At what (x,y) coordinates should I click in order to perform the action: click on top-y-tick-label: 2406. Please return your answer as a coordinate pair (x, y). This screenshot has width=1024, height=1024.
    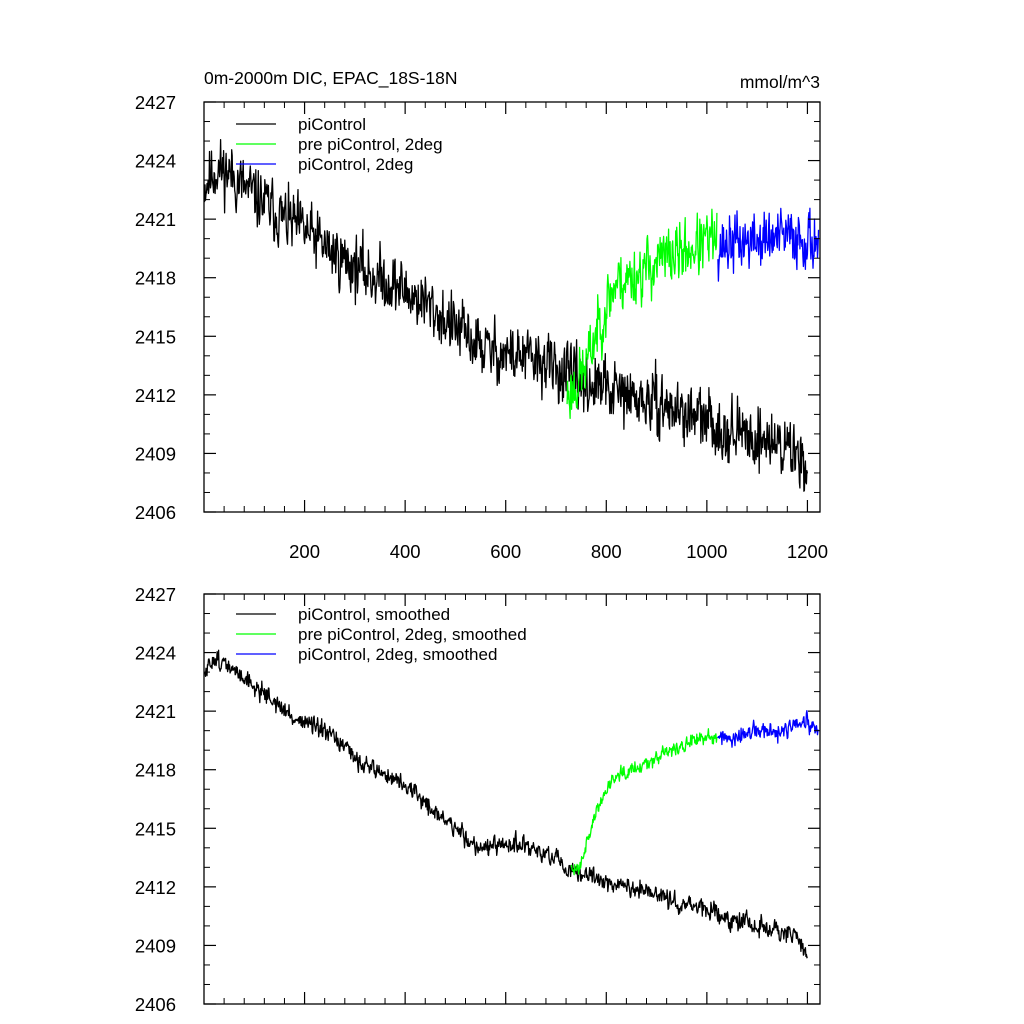
    Looking at the image, I should click on (155, 512).